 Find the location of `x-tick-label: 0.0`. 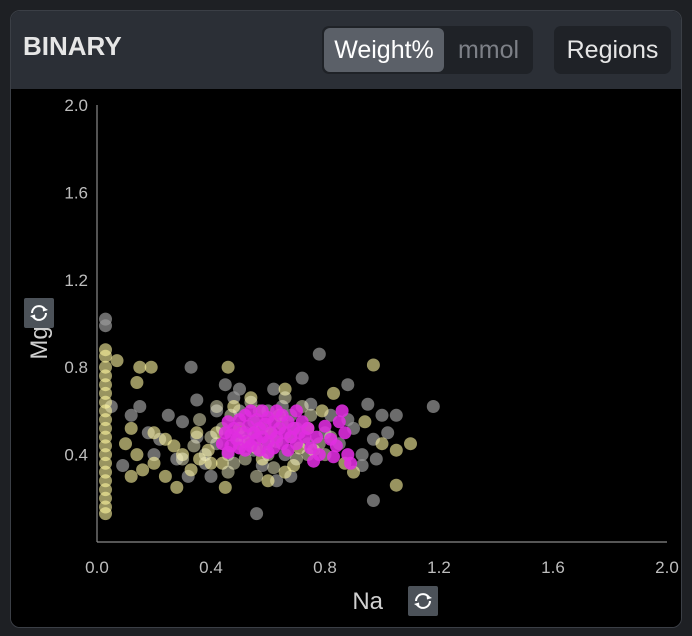

x-tick-label: 0.0 is located at coordinates (97, 567).